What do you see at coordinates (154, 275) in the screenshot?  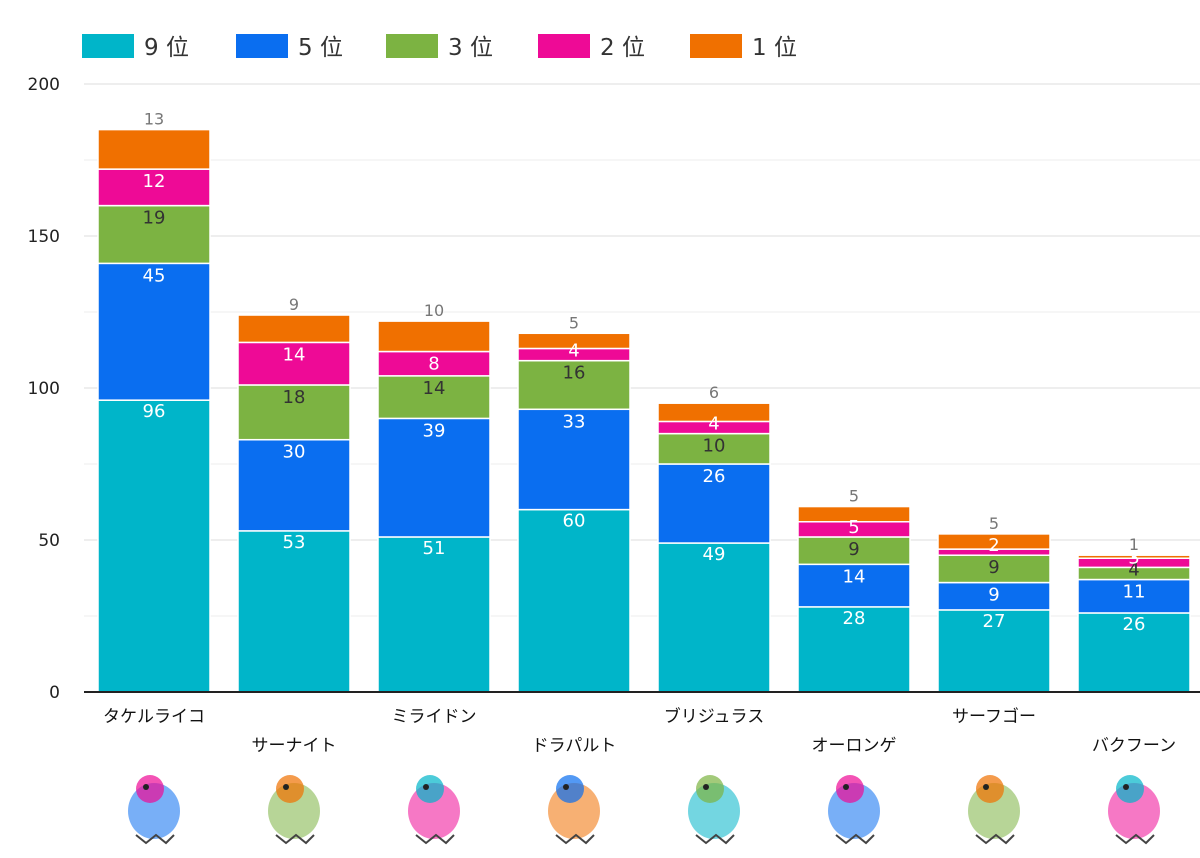 I see `data-label: 45` at bounding box center [154, 275].